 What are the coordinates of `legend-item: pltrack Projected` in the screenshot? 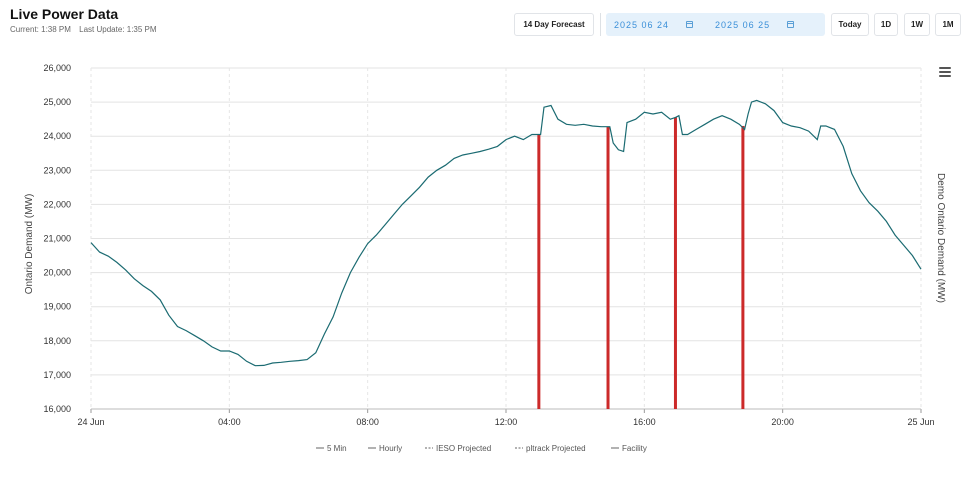 It's located at (556, 448).